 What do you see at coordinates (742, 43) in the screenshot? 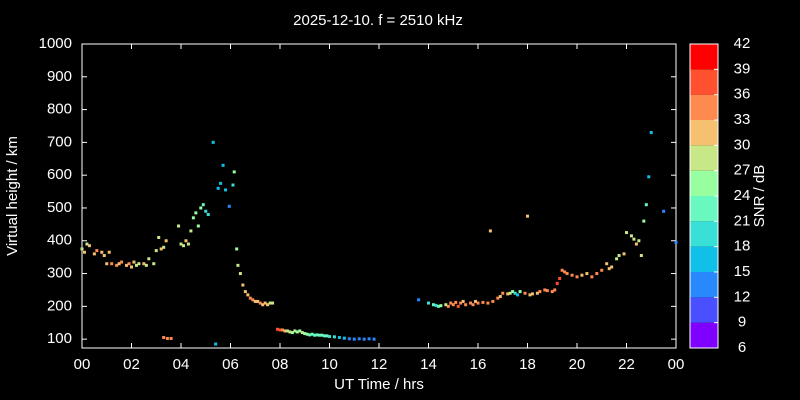
I see `colorbar-tick-label: 42` at bounding box center [742, 43].